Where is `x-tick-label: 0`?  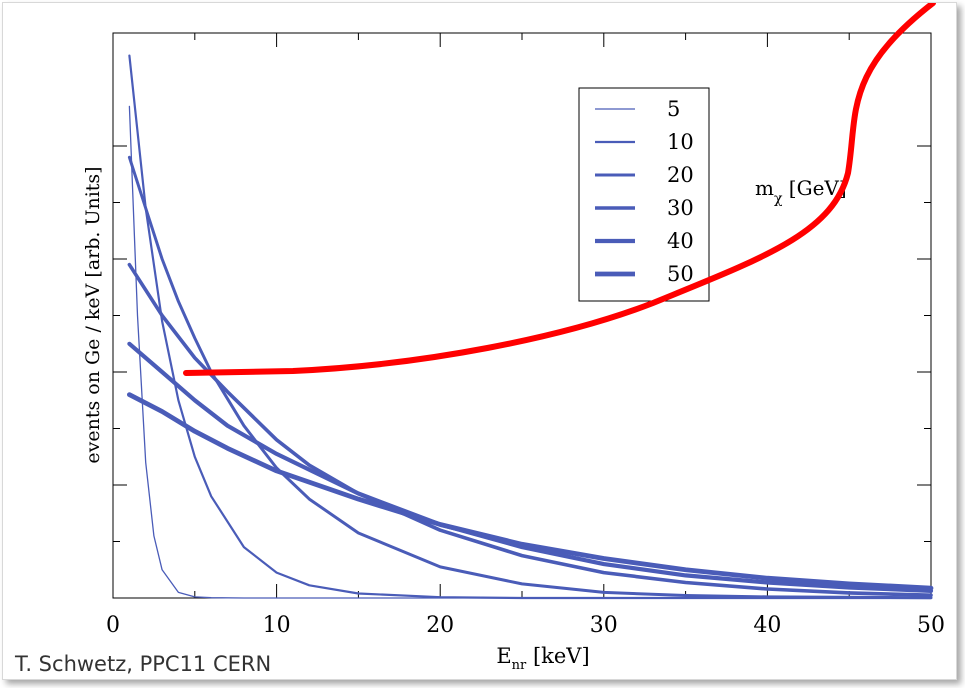 x-tick-label: 0 is located at coordinates (113, 625).